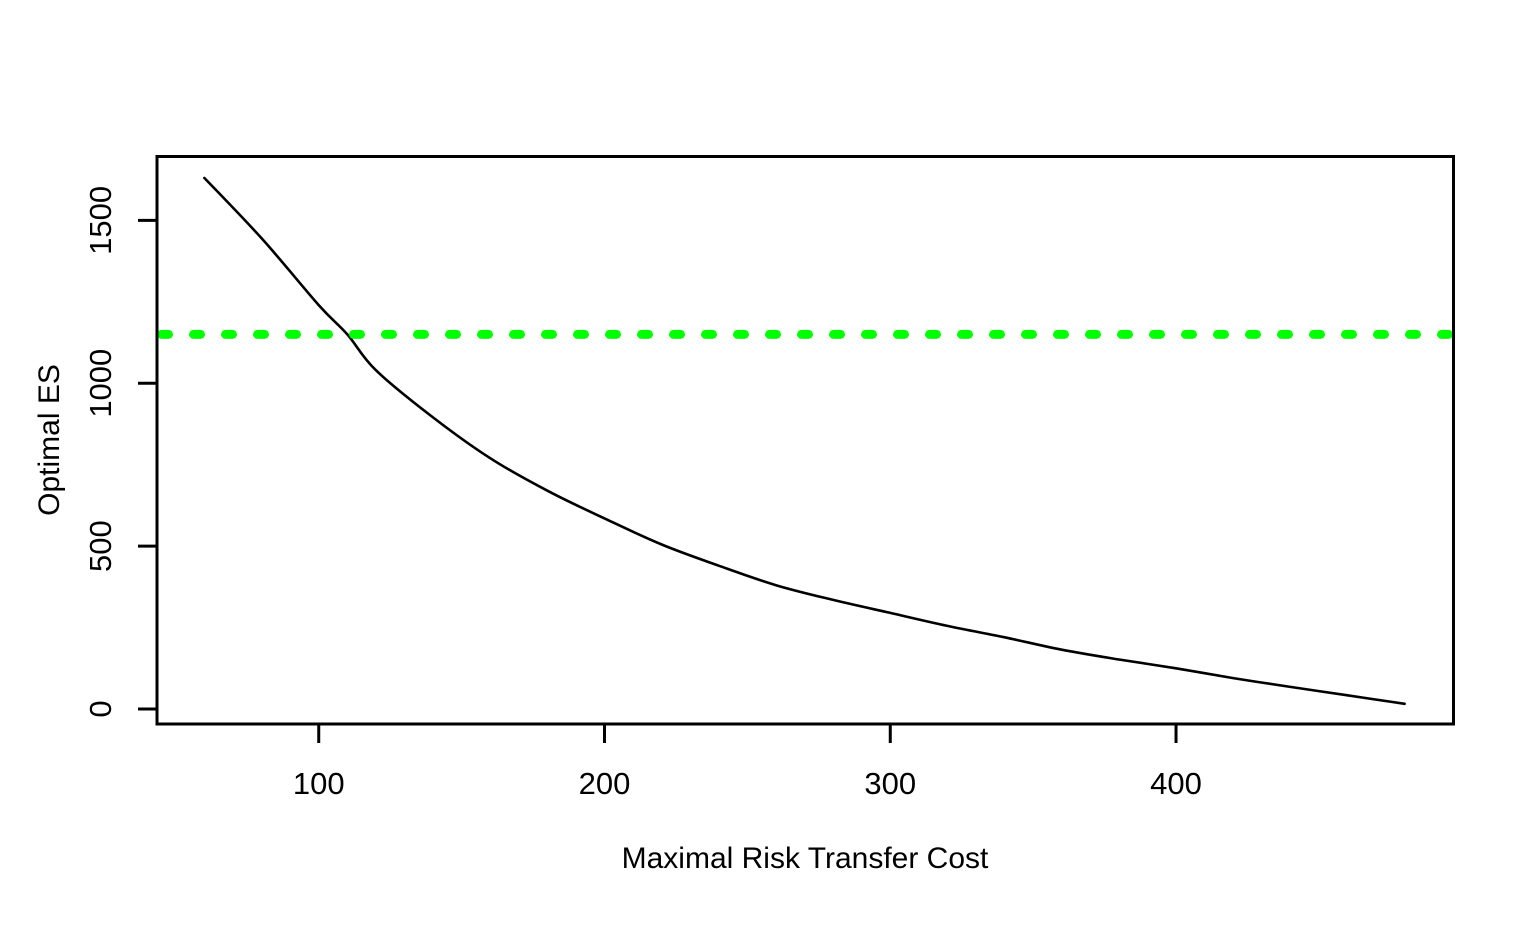  Describe the element at coordinates (319, 783) in the screenshot. I see `x-tick-label: 100` at that location.